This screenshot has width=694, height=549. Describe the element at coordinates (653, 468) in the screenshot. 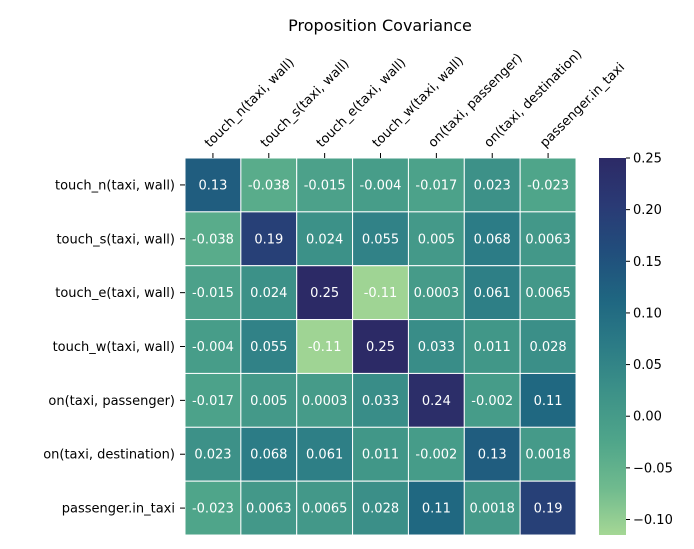

I see `colorbar-tick-label: −0.05` at that location.